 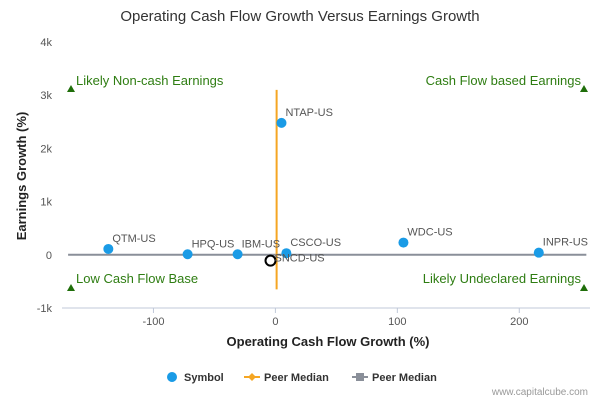 I want to click on data-point-label: IBM-US, so click(x=261, y=244).